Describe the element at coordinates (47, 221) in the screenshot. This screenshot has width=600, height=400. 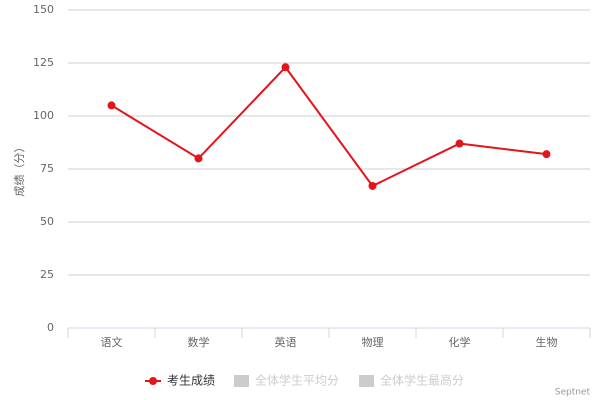
I see `y-tick-label: 50` at that location.